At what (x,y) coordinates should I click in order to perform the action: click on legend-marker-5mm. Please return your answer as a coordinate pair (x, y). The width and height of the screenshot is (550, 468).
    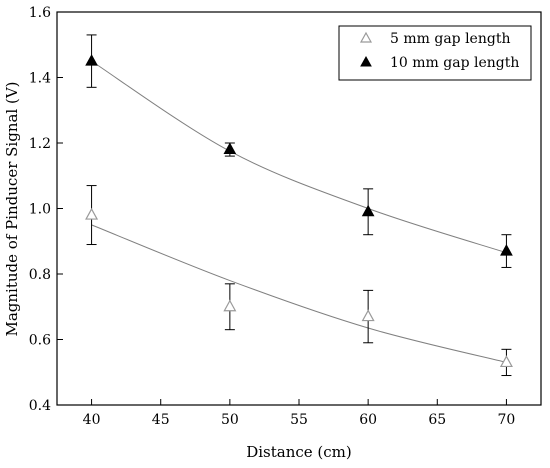
    Looking at the image, I should click on (366, 37).